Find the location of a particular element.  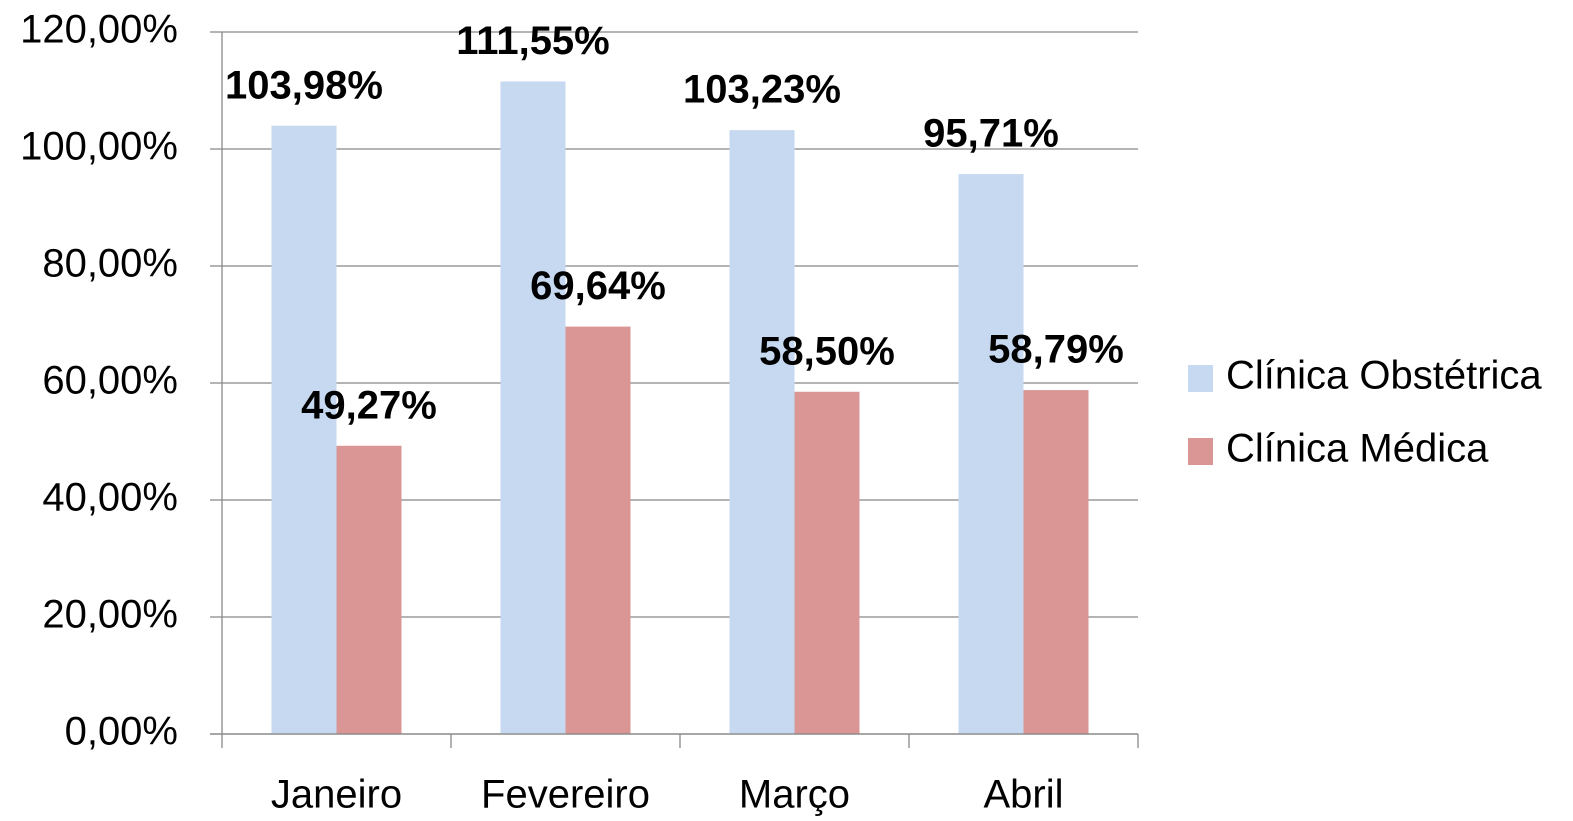

x-tick-label: Abril is located at coordinates (1023, 795).